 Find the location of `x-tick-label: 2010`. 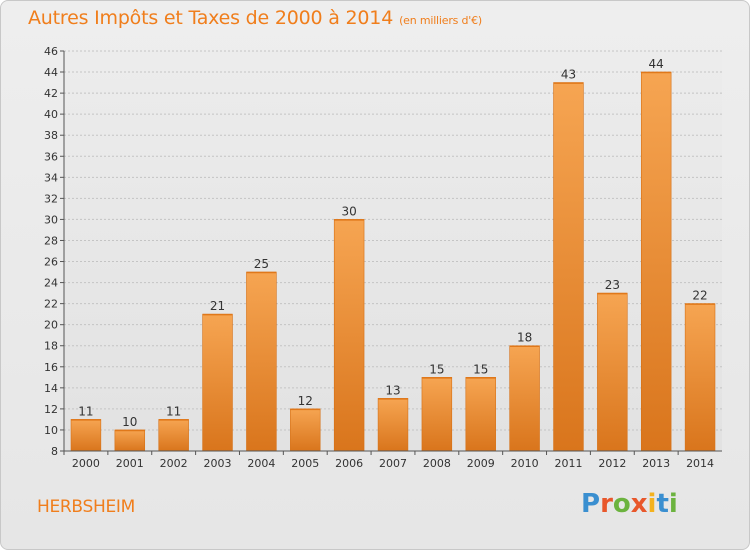

x-tick-label: 2010 is located at coordinates (525, 463).